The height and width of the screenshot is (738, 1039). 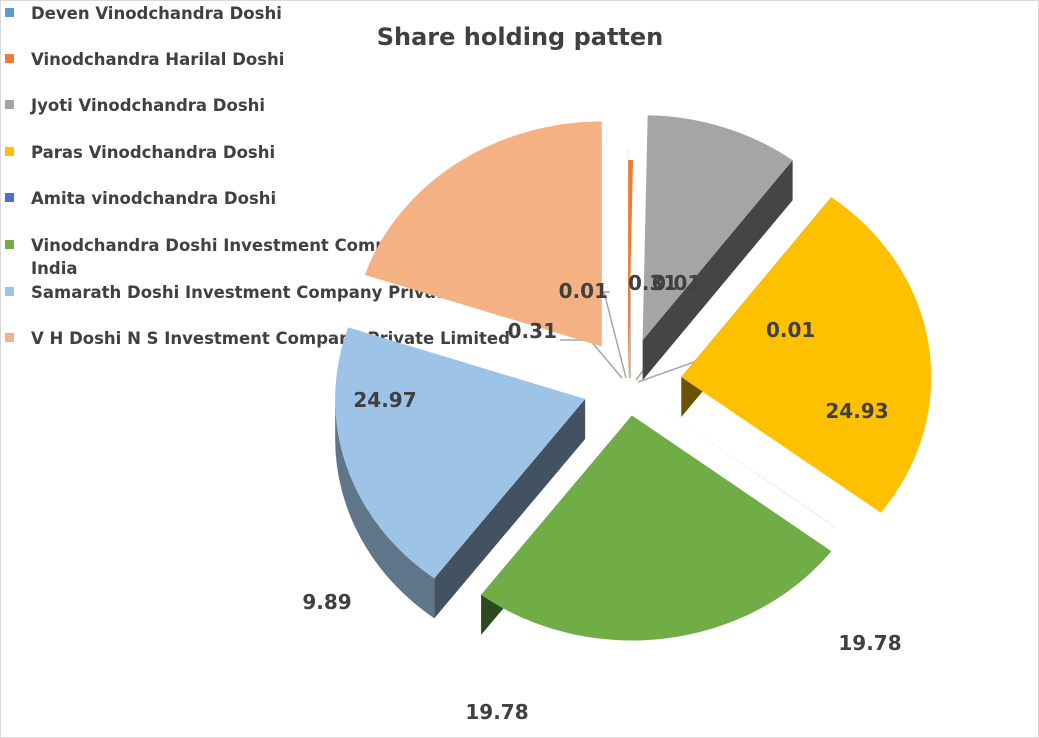 I want to click on leader-line, so click(x=615, y=335).